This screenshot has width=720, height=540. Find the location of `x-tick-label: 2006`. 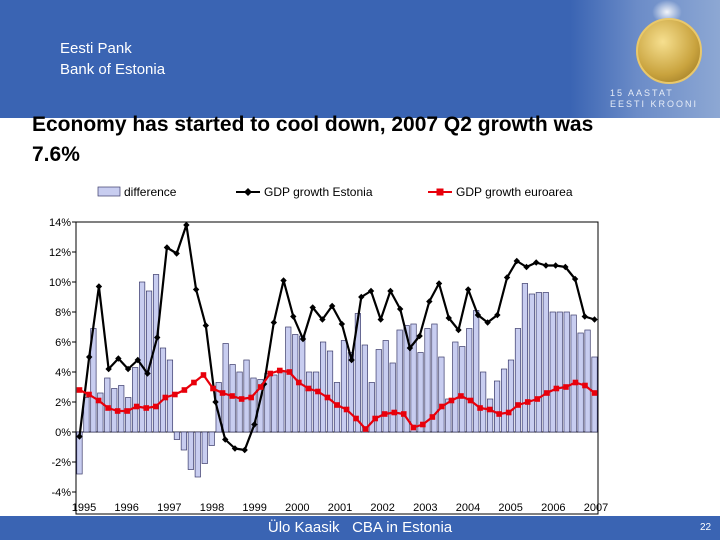

x-tick-label: 2006 is located at coordinates (553, 508).